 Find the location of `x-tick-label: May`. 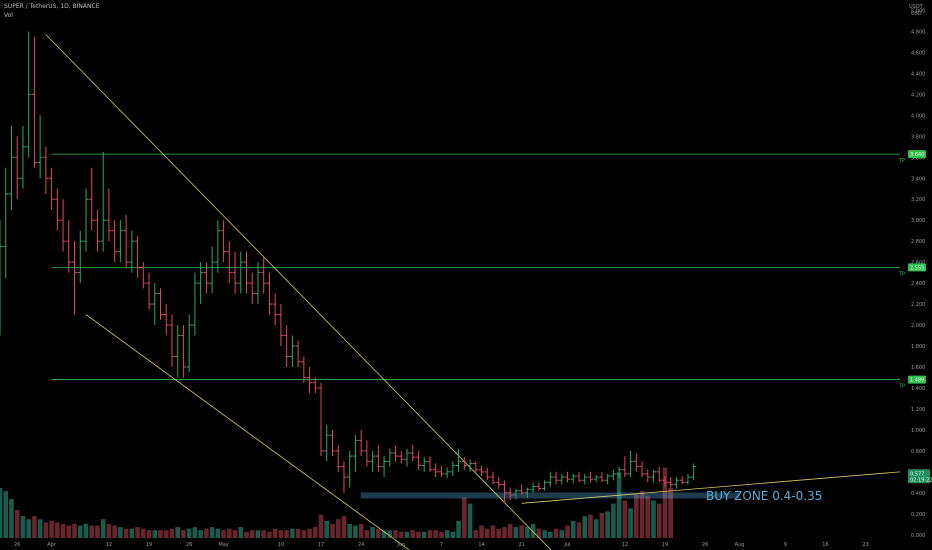

x-tick-label: May is located at coordinates (223, 545).